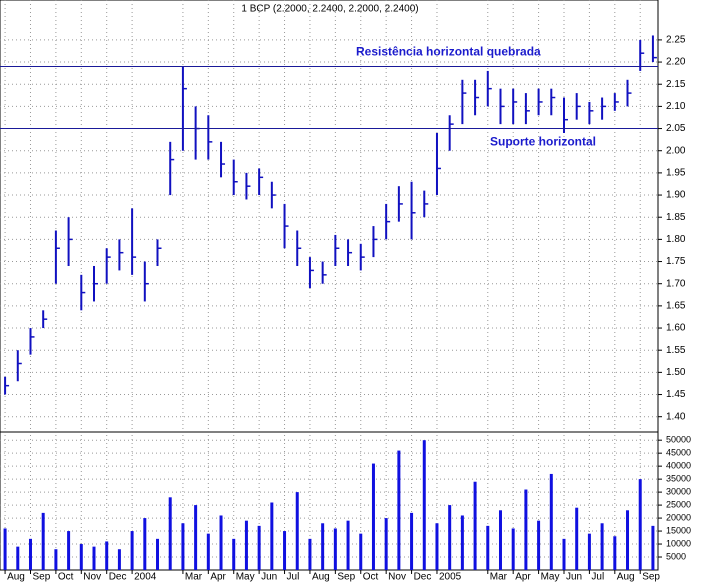  What do you see at coordinates (678, 504) in the screenshot?
I see `y-tick-label: 25000` at bounding box center [678, 504].